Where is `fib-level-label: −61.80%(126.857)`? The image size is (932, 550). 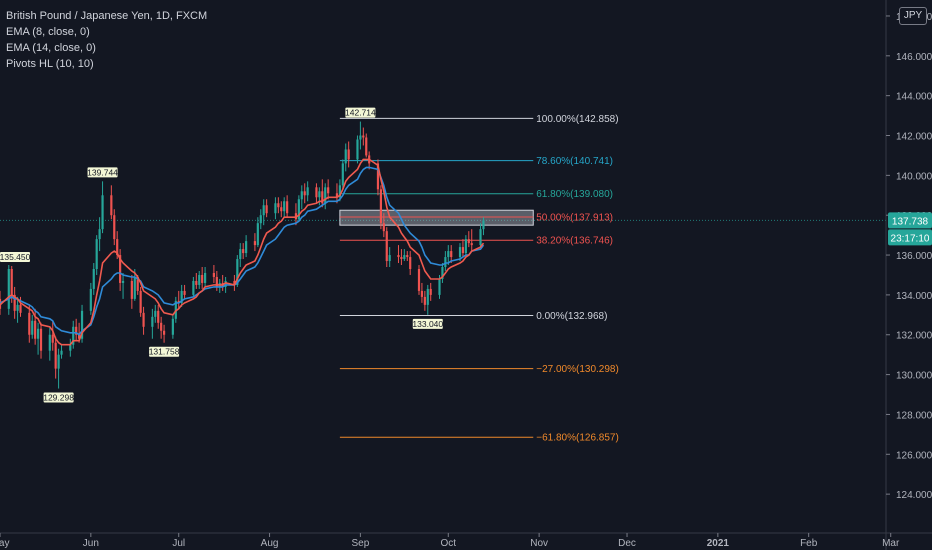 fib-level-label: −61.80%(126.857) is located at coordinates (577, 438).